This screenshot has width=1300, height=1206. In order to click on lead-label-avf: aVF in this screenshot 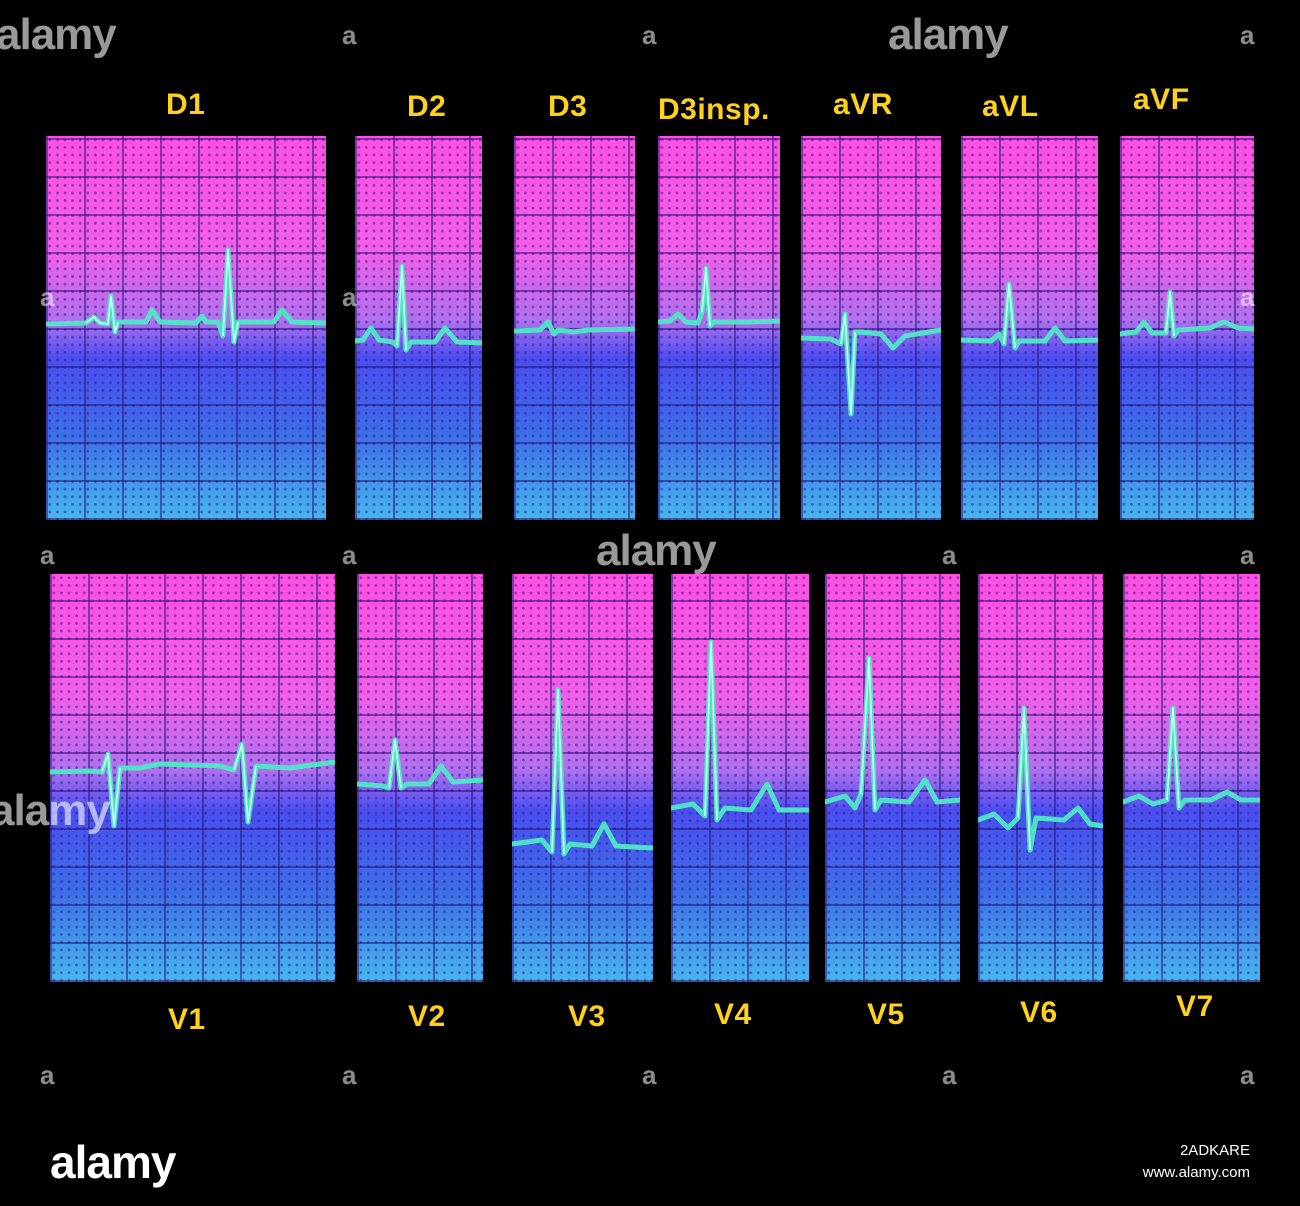, I will do `click(1161, 99)`.